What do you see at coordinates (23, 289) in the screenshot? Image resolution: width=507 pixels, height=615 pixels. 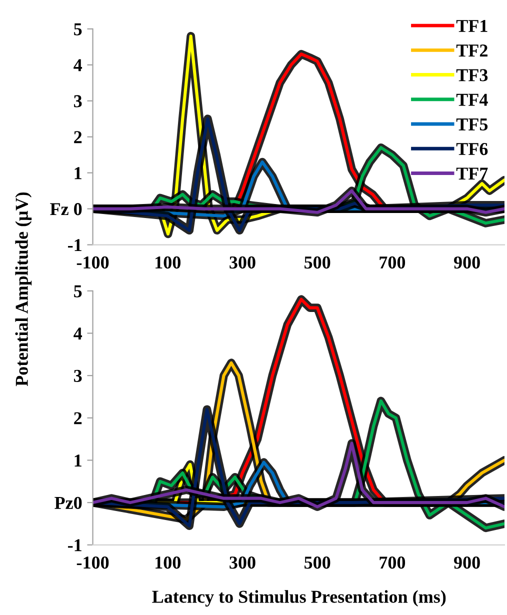 I see `y-axis-title: Potential Amplitude (μV)` at bounding box center [23, 289].